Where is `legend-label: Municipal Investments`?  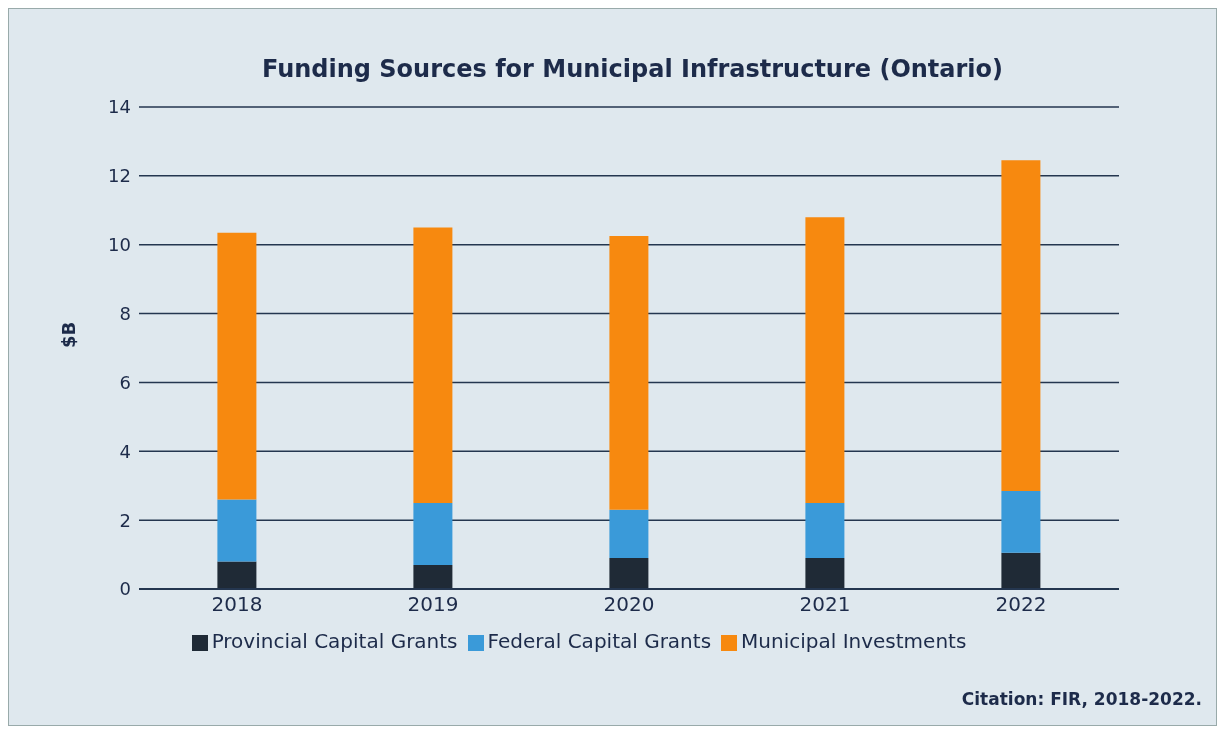
legend-label: Municipal Investments is located at coordinates (854, 641).